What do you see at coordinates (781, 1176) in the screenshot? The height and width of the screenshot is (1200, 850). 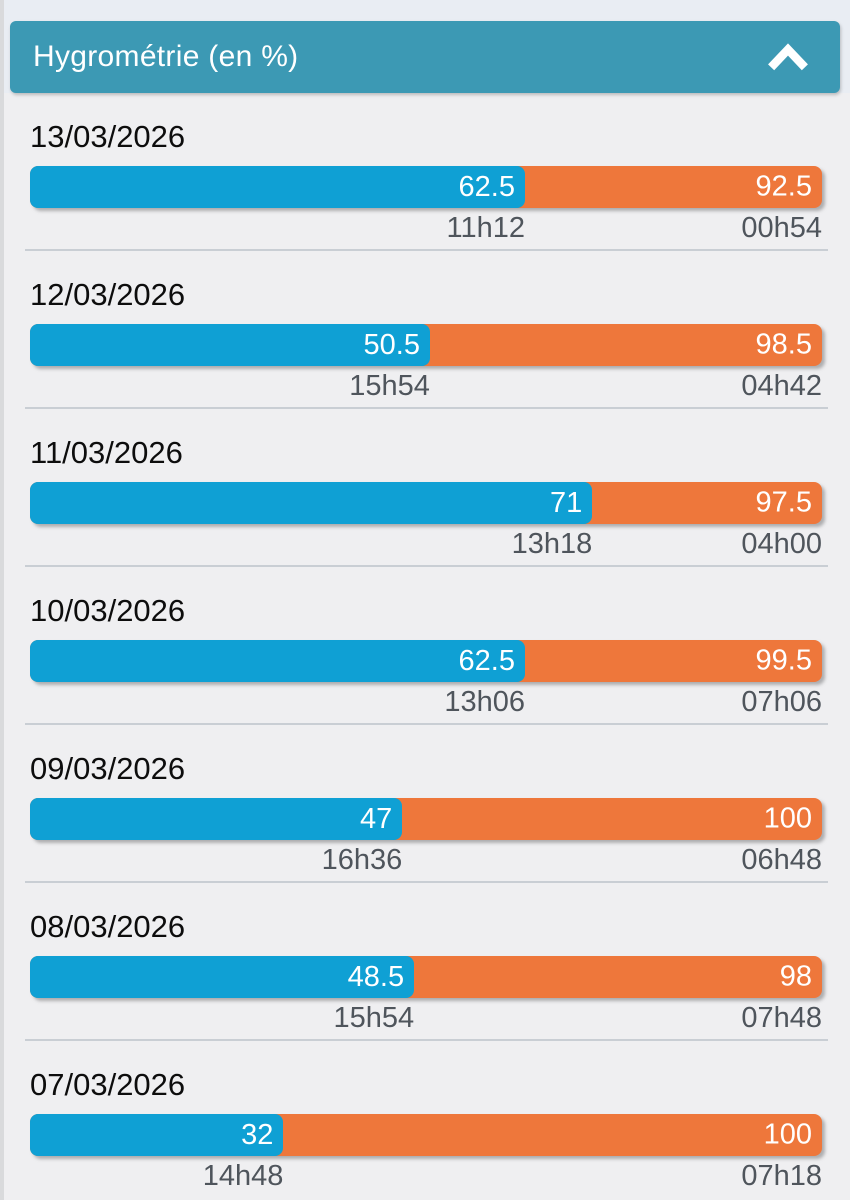 I see `max-time-label: 07h18` at bounding box center [781, 1176].